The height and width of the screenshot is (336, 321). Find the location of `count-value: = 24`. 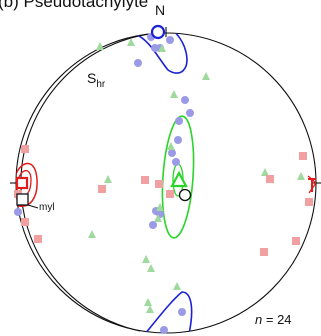

count-value: = 24 is located at coordinates (278, 319).